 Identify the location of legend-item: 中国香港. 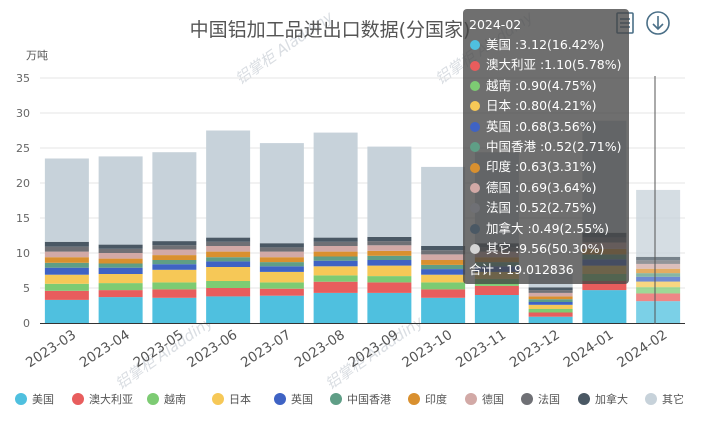
(360, 399).